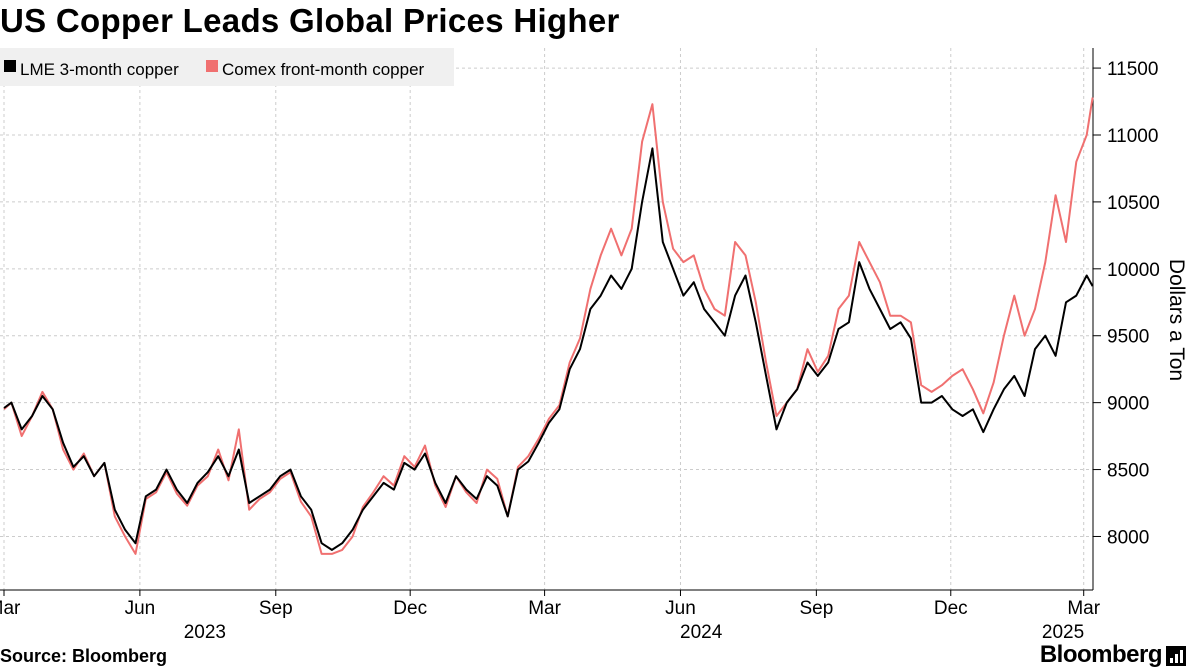 The height and width of the screenshot is (669, 1188). I want to click on y-tick-label: 8500, so click(1128, 471).